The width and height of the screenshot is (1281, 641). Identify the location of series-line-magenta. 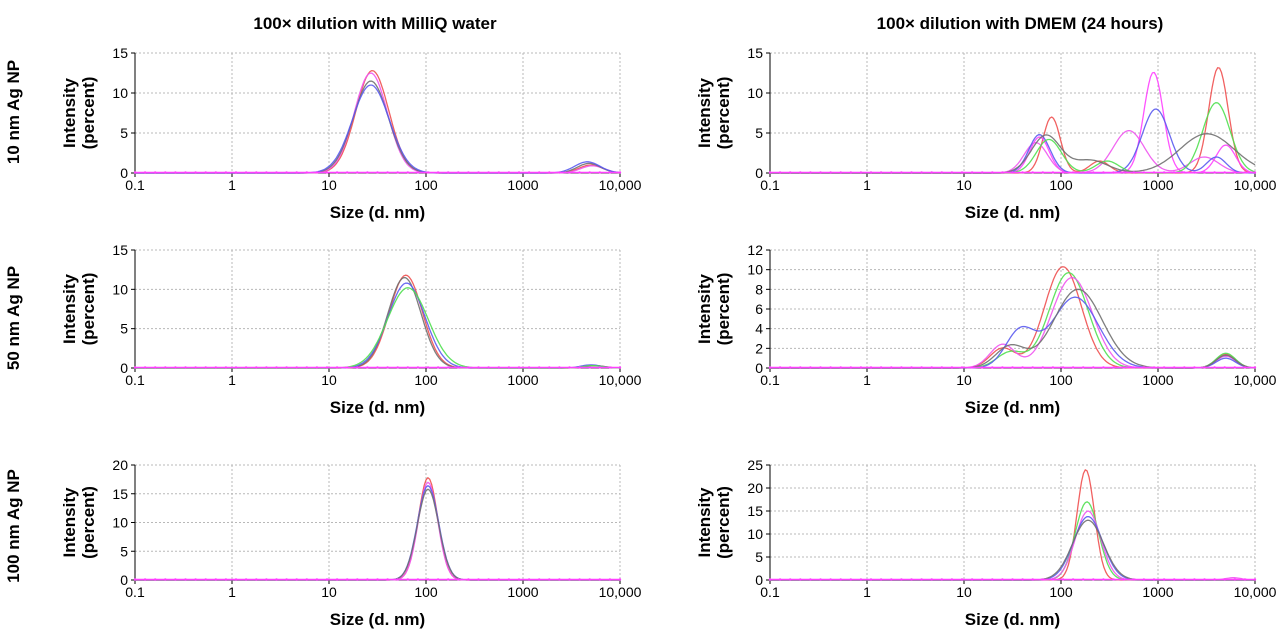
(1013, 122).